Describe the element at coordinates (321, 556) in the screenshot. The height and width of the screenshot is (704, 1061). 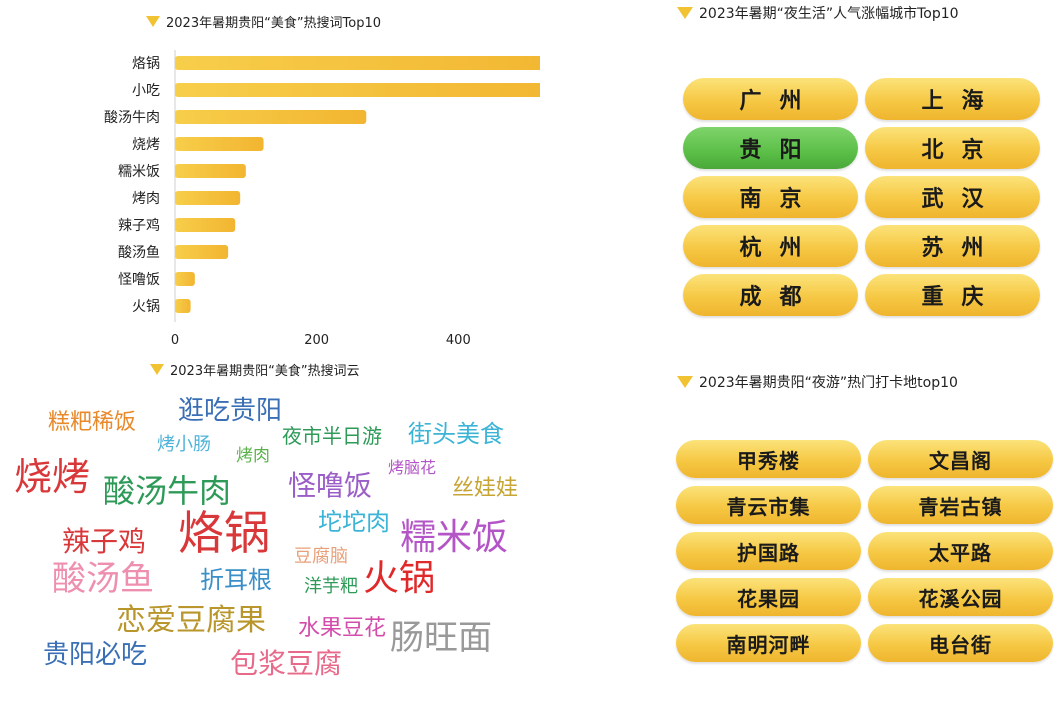
I see `cloud-word: 豆腐脑` at that location.